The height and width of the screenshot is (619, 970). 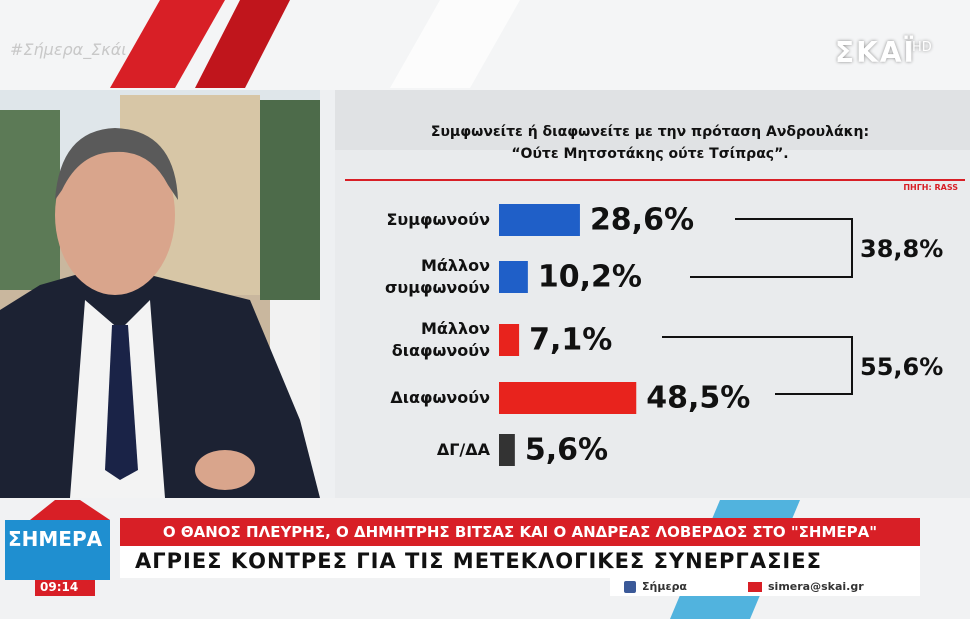 I want to click on category-label: Διαφωνούν, so click(x=440, y=397).